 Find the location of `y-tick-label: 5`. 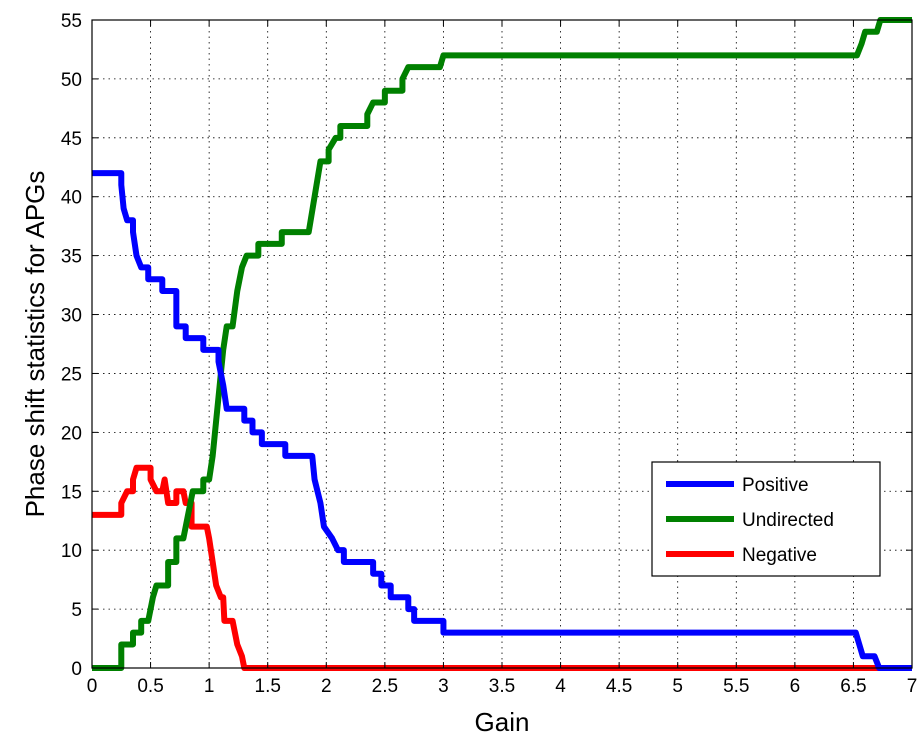

y-tick-label: 5 is located at coordinates (76, 610).